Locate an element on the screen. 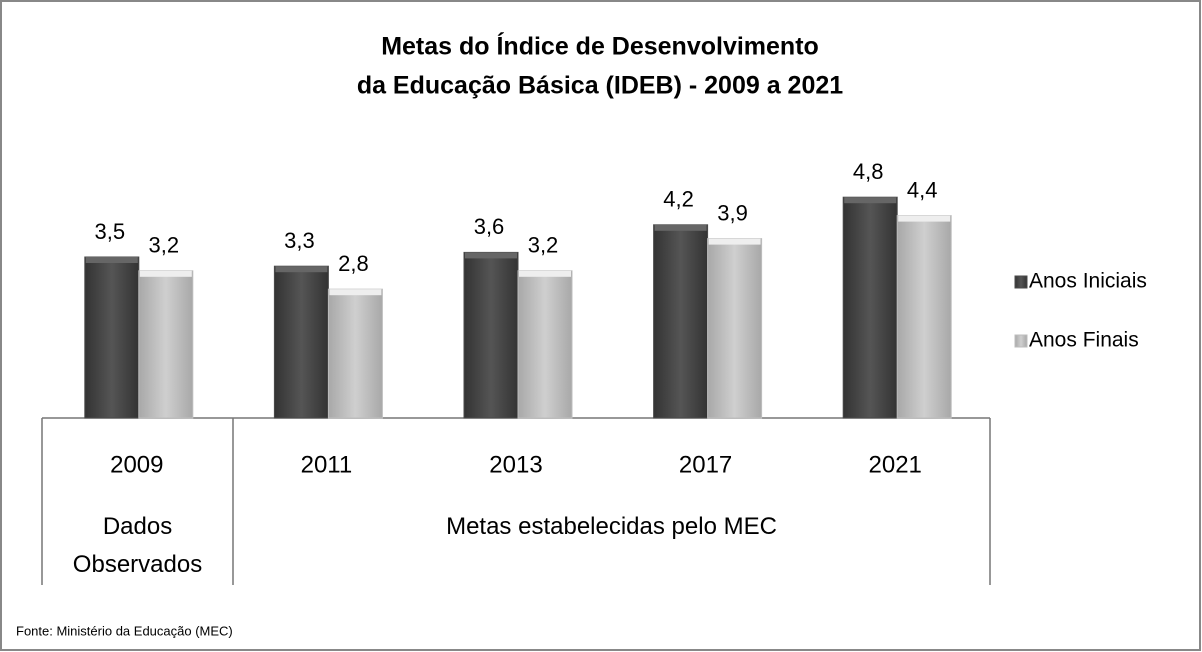 The image size is (1202, 652). value-label: 4,8 is located at coordinates (868, 171).